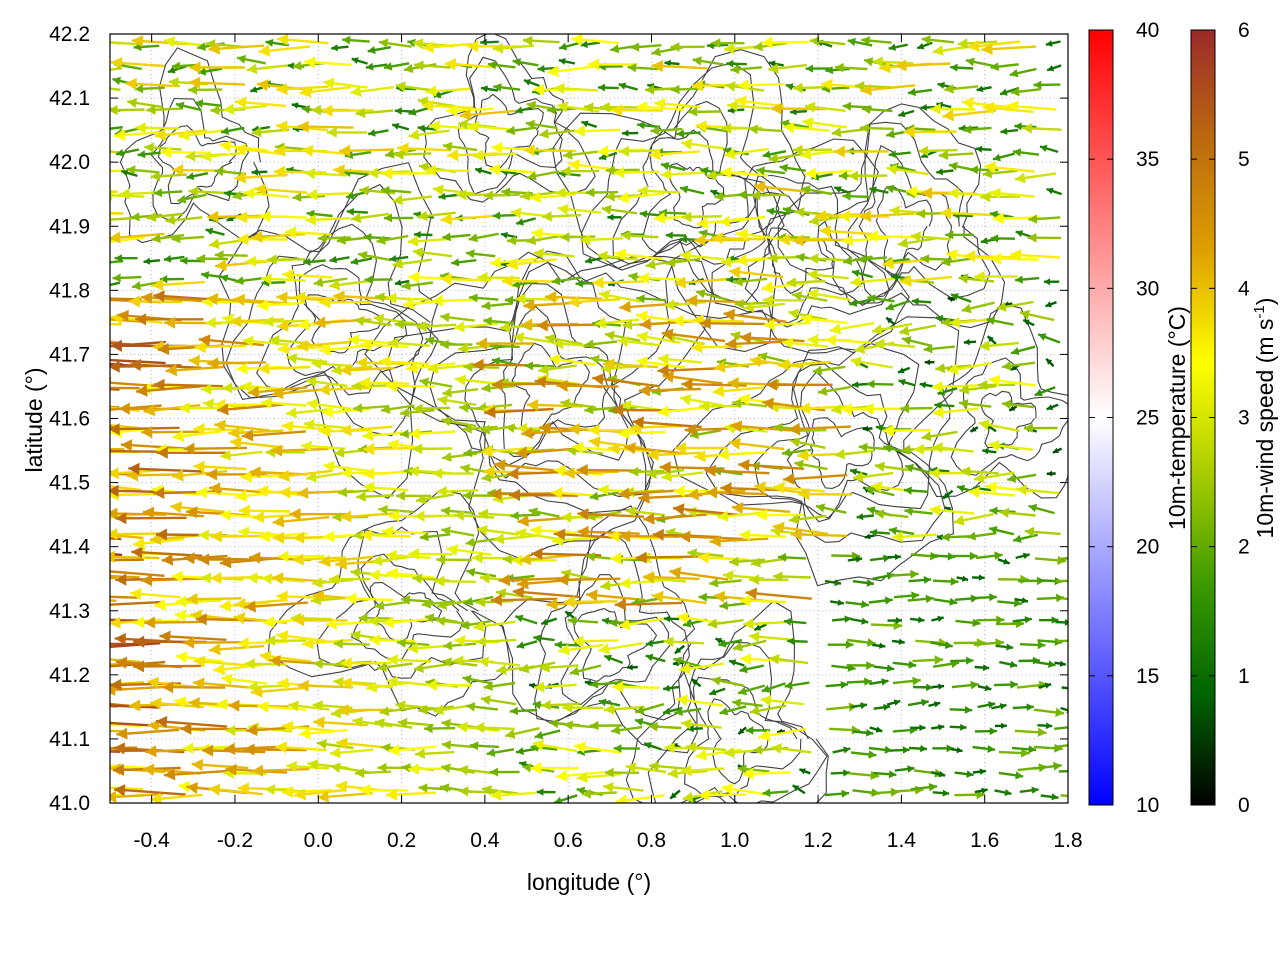  Describe the element at coordinates (778, 595) in the screenshot. I see `wind-vector-shaft` at that location.